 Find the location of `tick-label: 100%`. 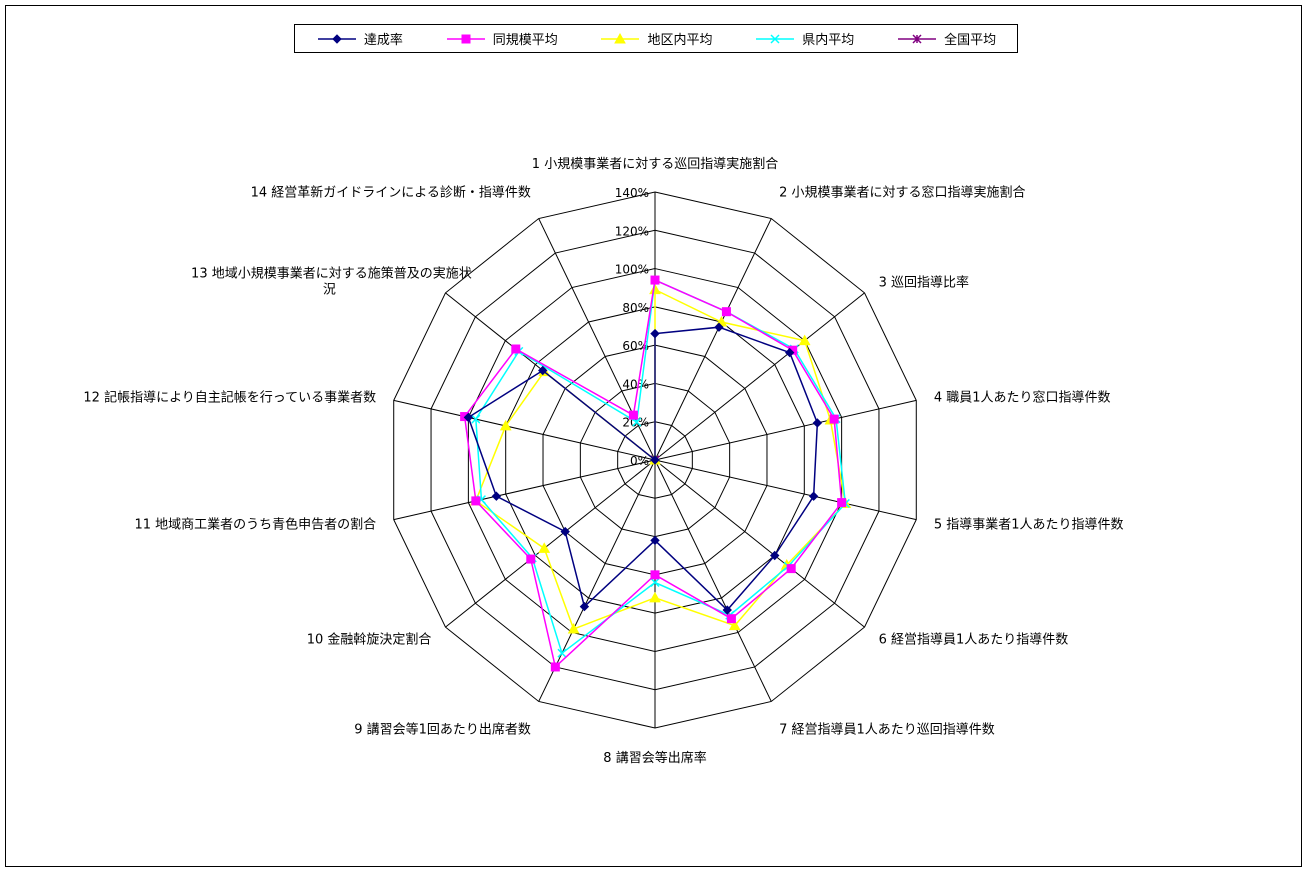

tick-label: 100% is located at coordinates (632, 270).